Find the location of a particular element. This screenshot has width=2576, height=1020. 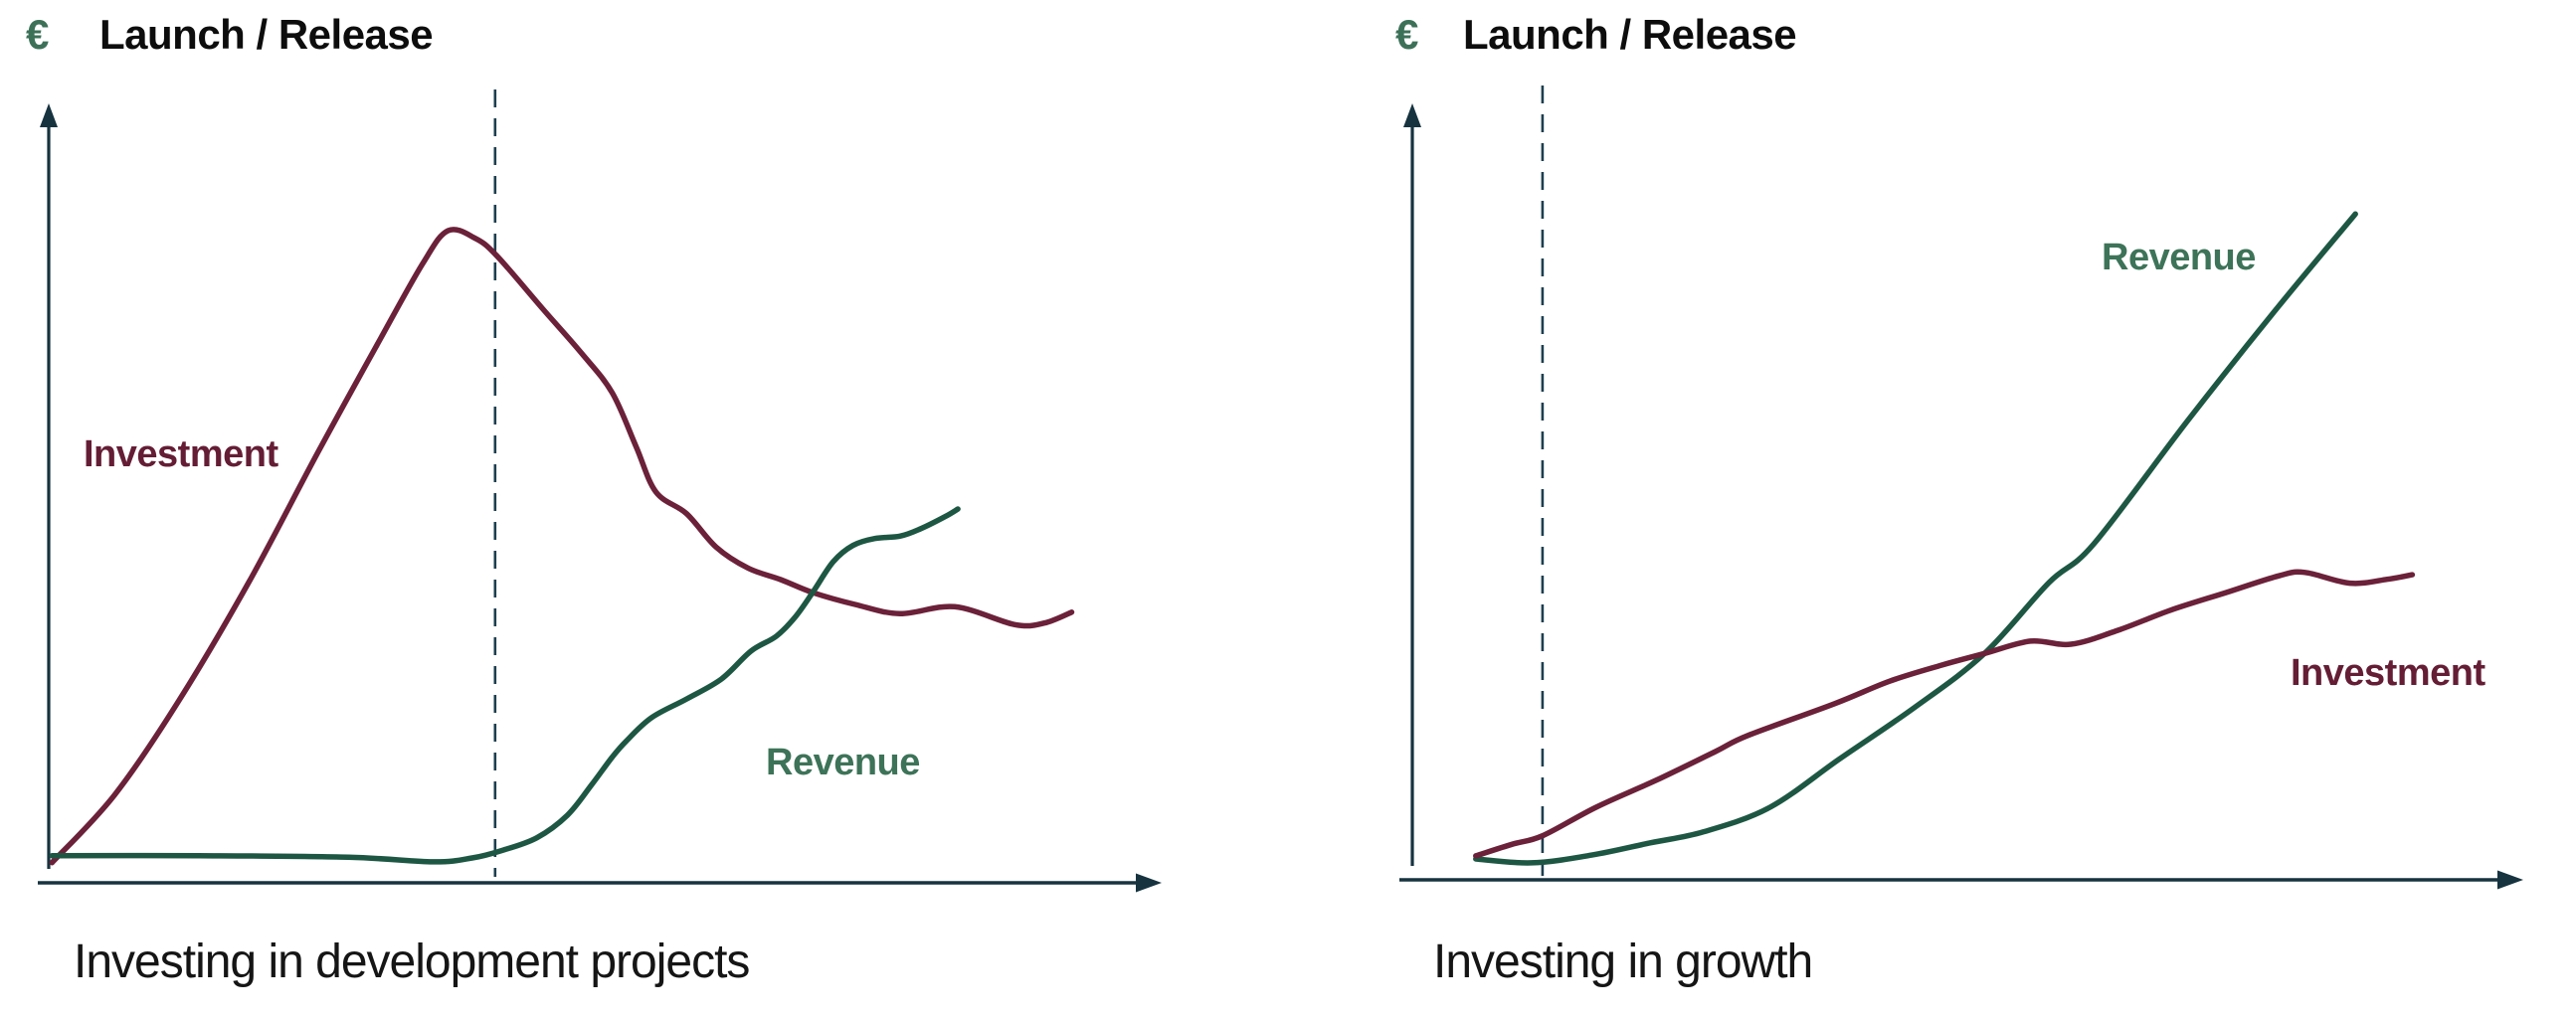

chart-caption: Investing in development projects is located at coordinates (412, 961).